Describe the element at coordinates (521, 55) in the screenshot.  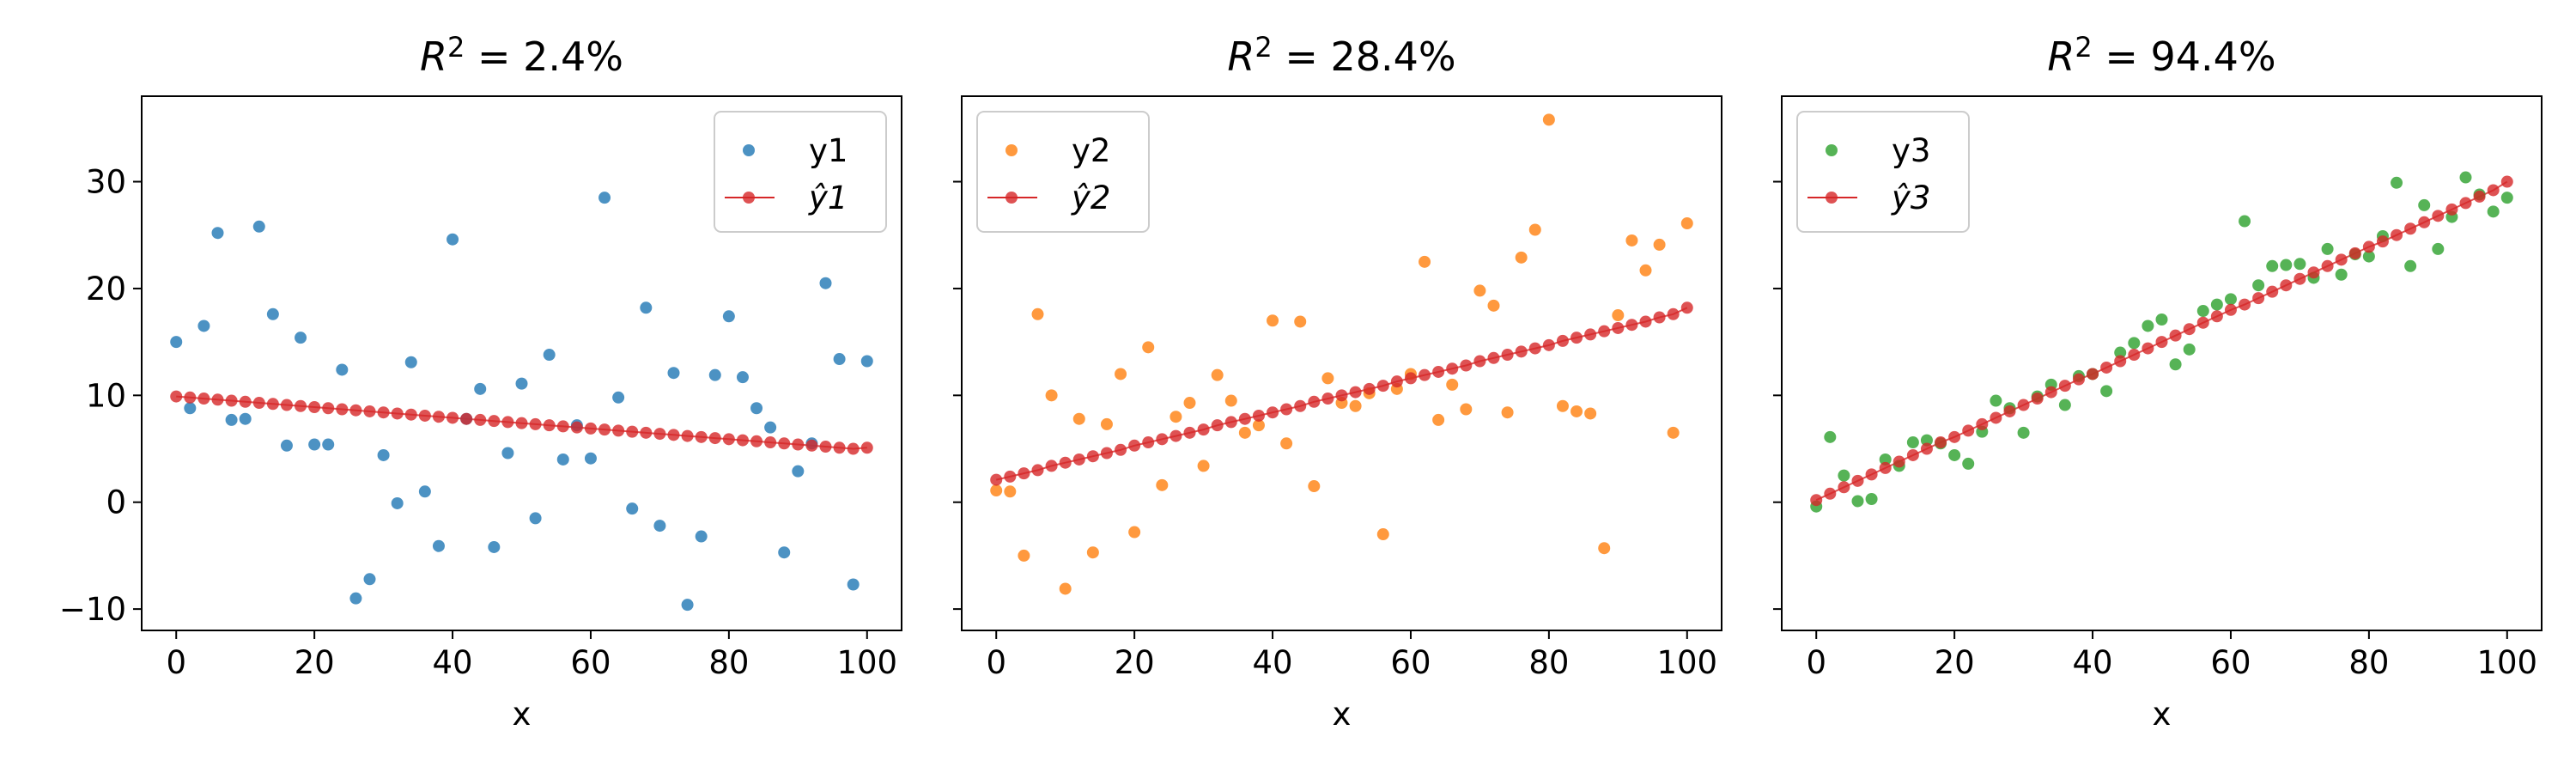
I see `panel-title: R2 = 2.4%` at that location.